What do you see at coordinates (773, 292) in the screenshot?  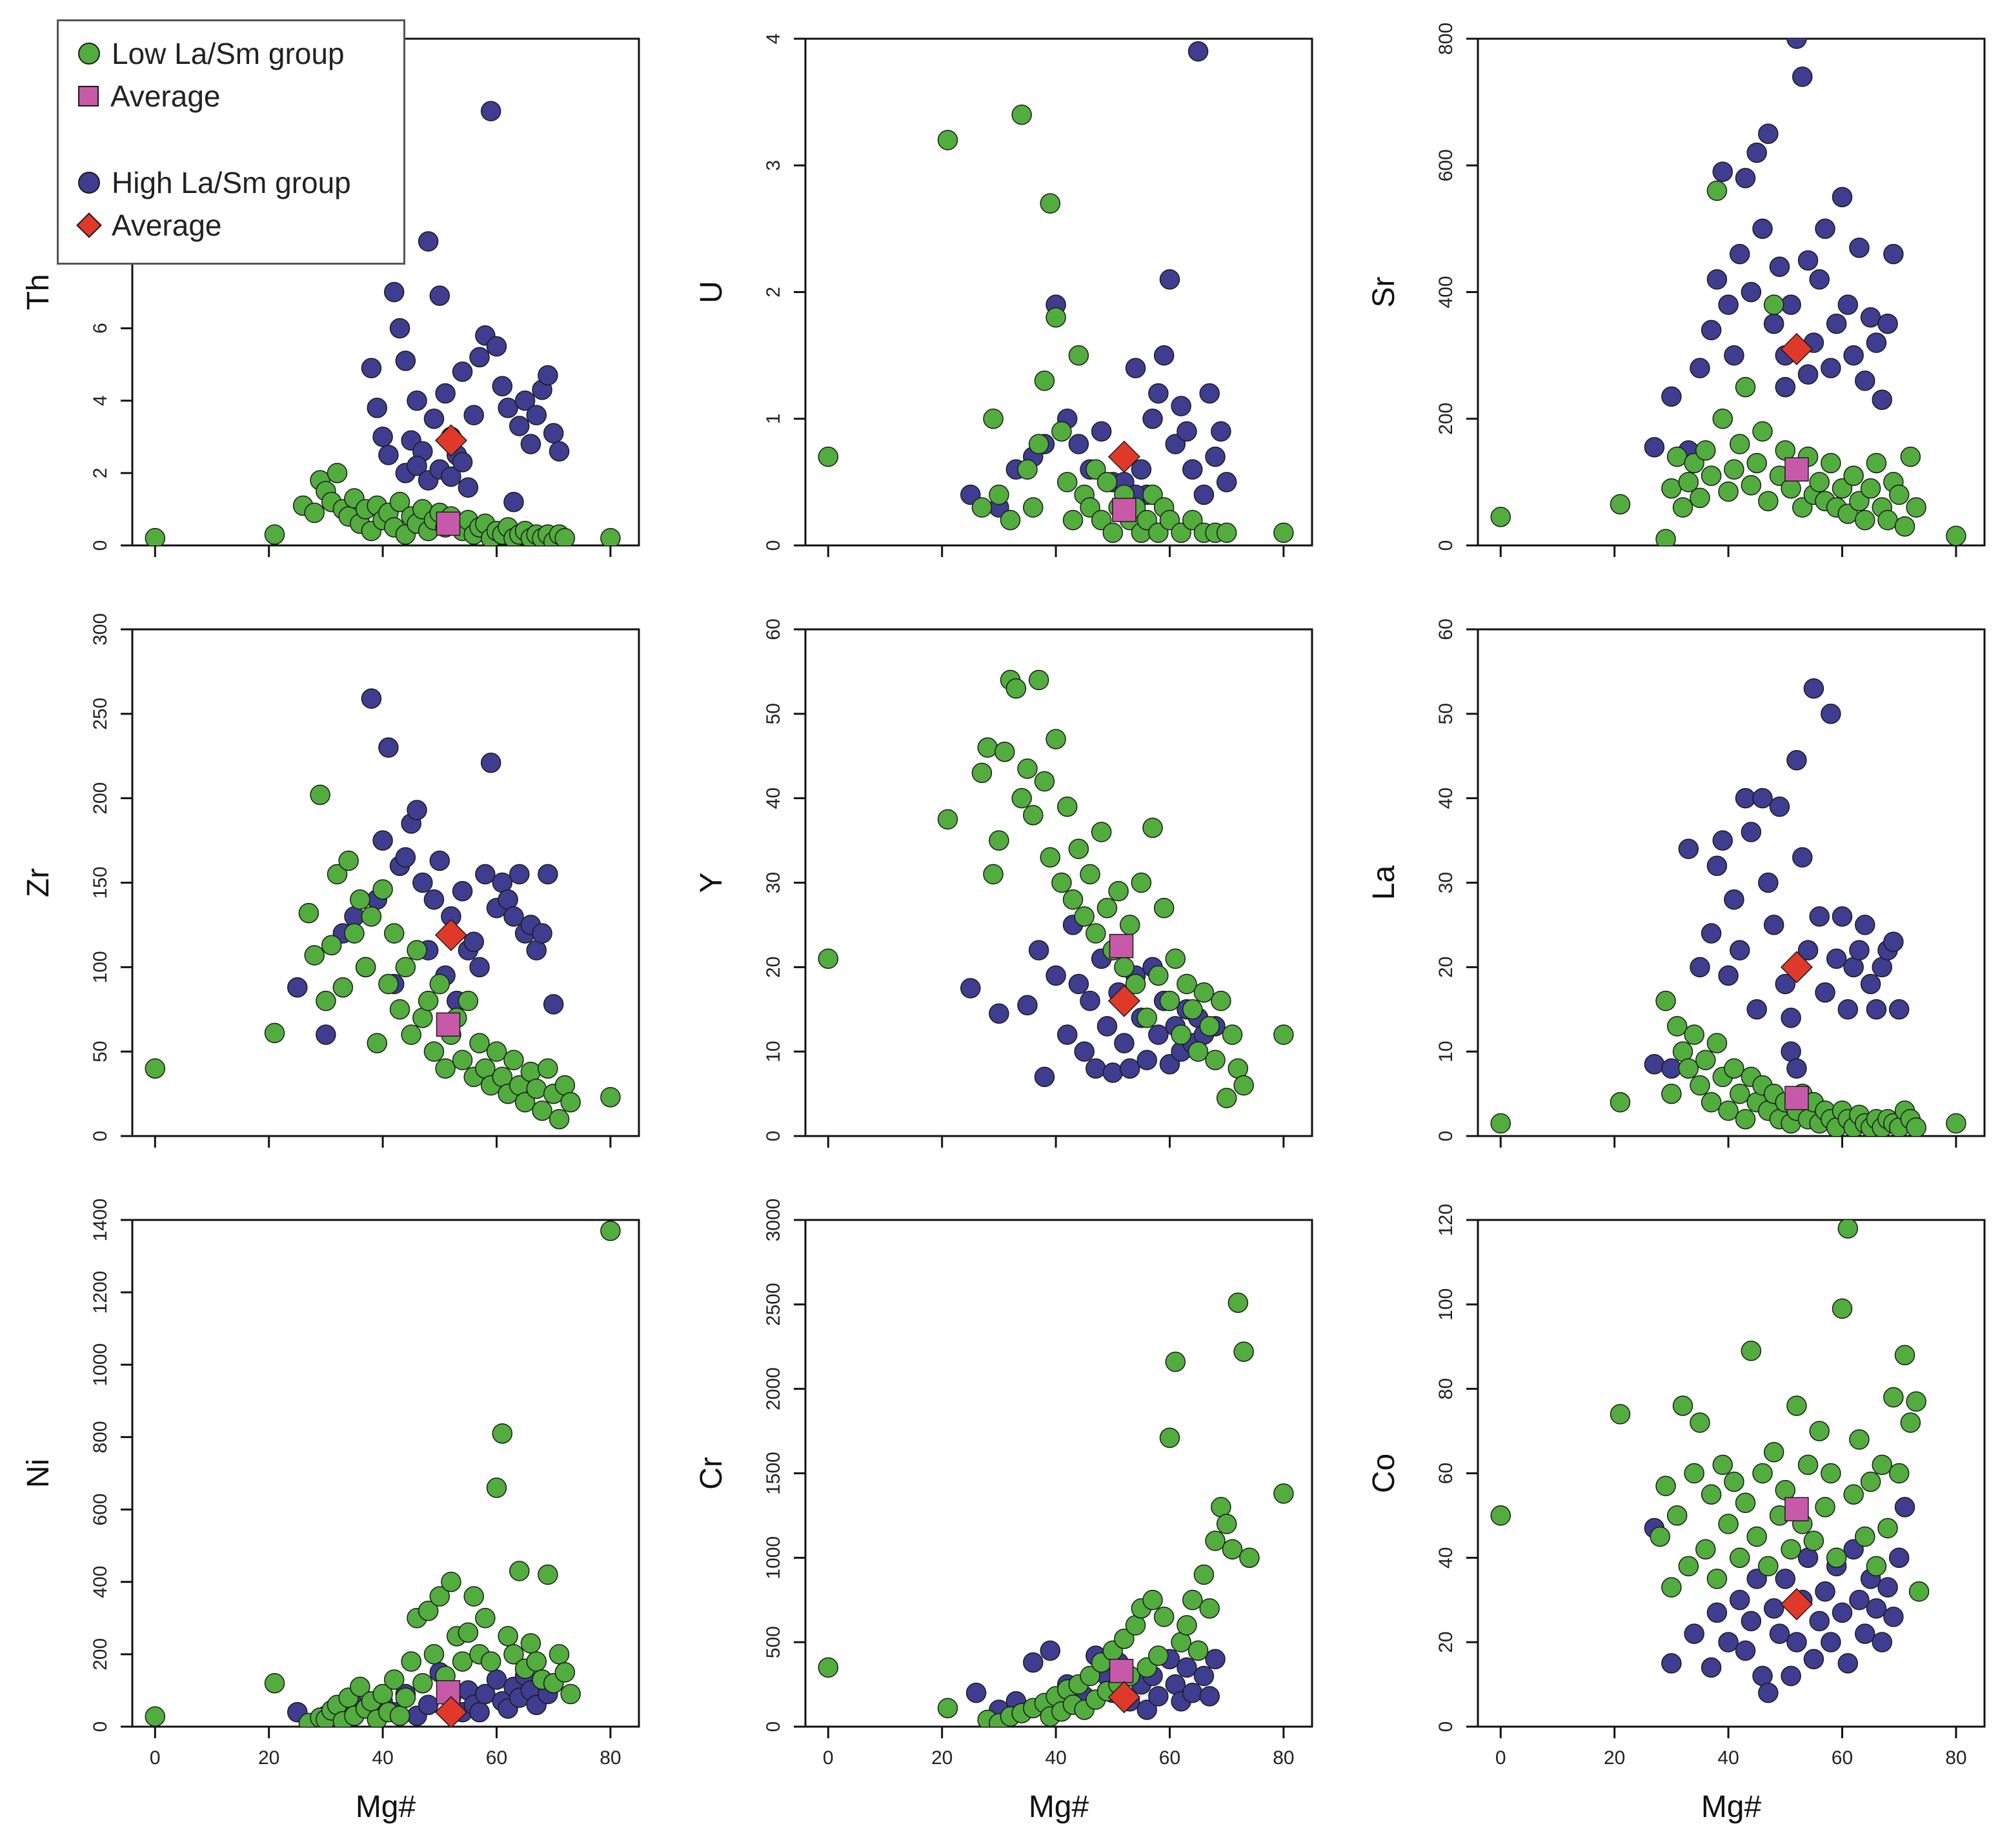 I see `y-tick-label: 2` at bounding box center [773, 292].